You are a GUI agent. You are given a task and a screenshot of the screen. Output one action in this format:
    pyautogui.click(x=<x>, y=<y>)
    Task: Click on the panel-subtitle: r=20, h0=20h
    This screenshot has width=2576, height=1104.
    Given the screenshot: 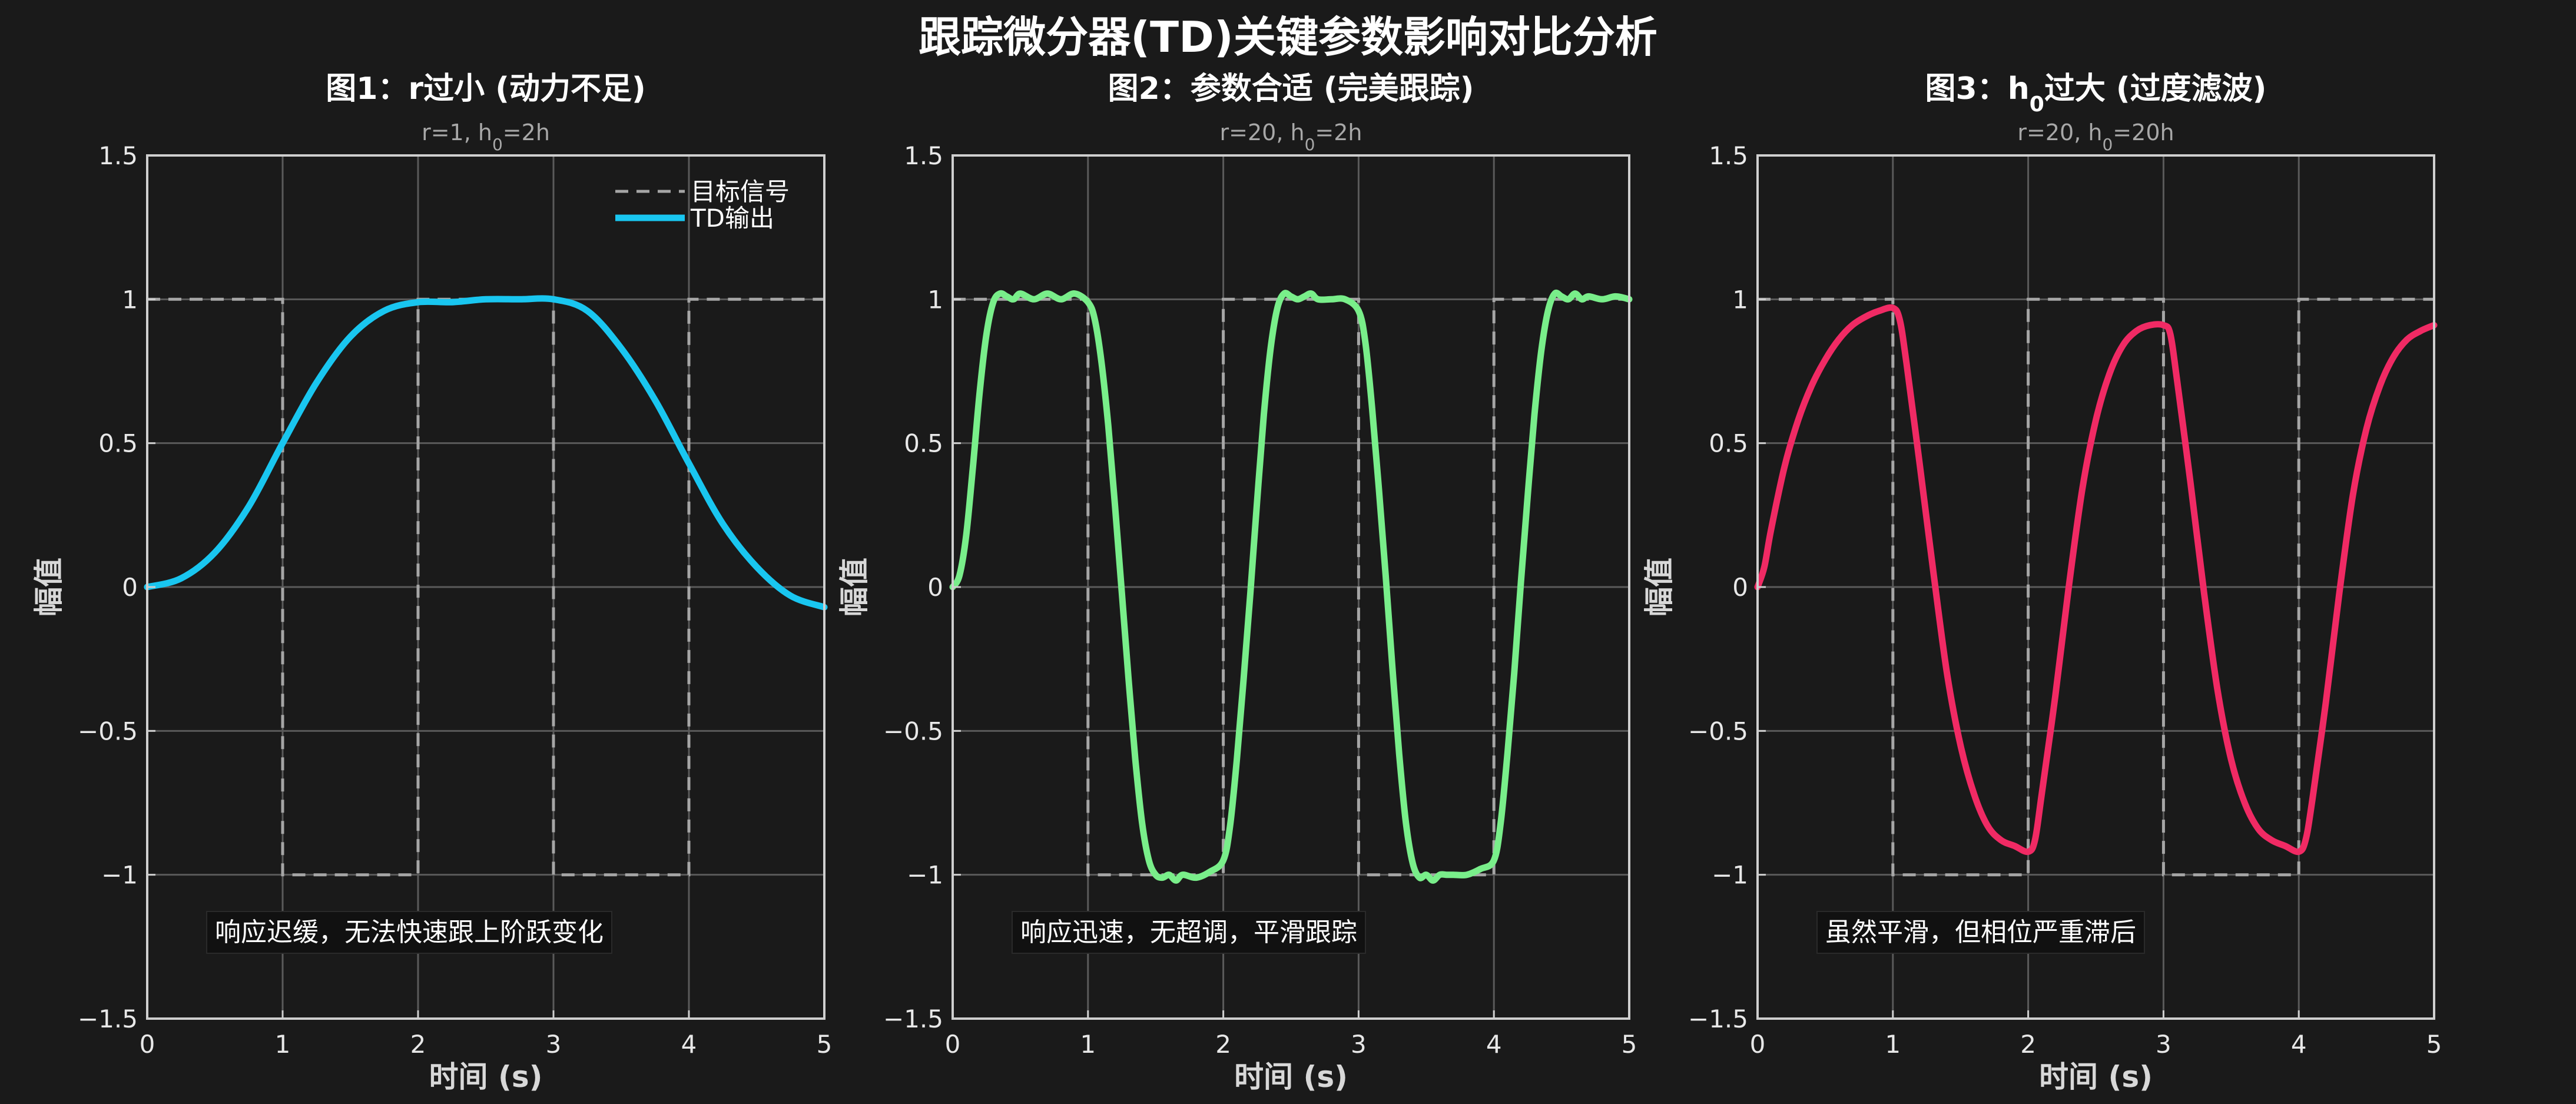 What is the action you would take?
    pyautogui.click(x=2095, y=137)
    